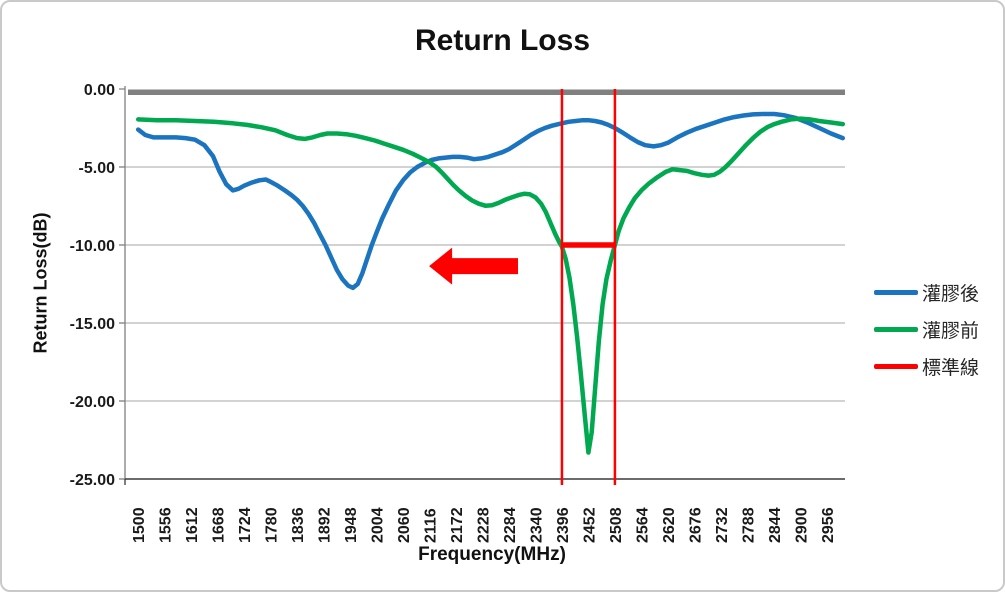  Describe the element at coordinates (378, 525) in the screenshot. I see `x-tick-label: 2004` at that location.